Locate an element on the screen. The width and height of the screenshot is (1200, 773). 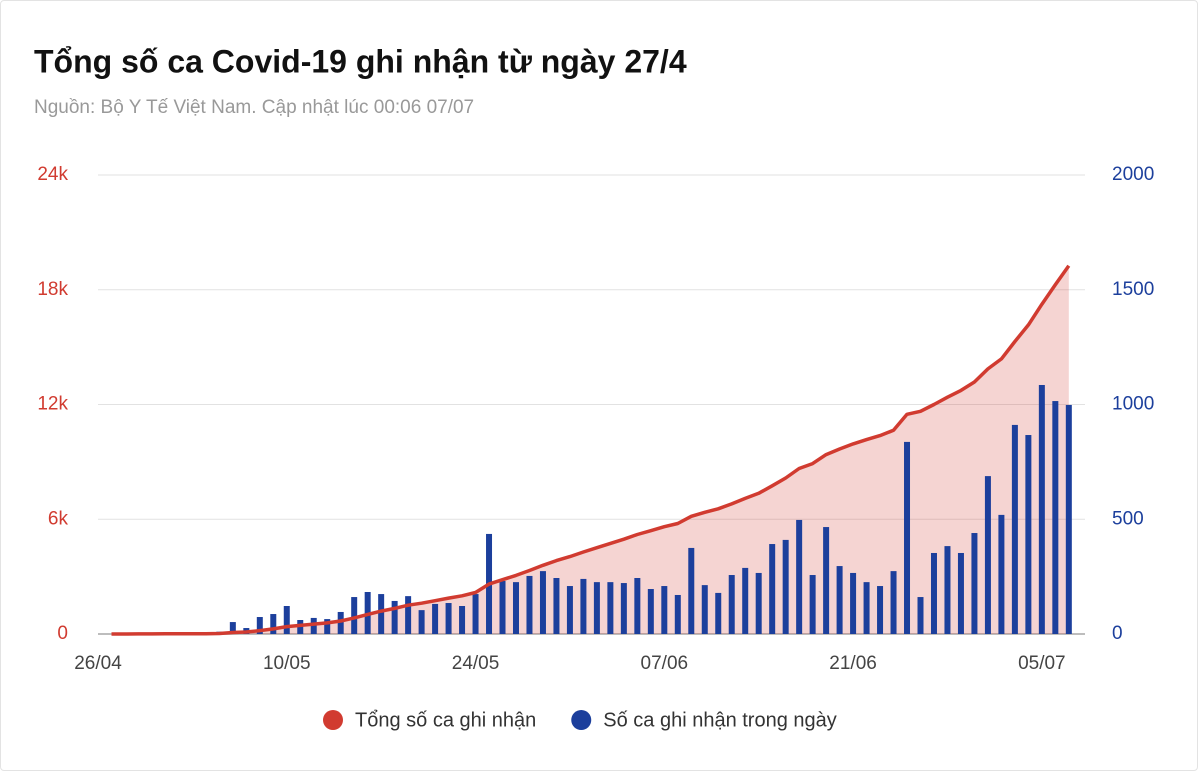
y-tick-label: 18k is located at coordinates (52, 289).